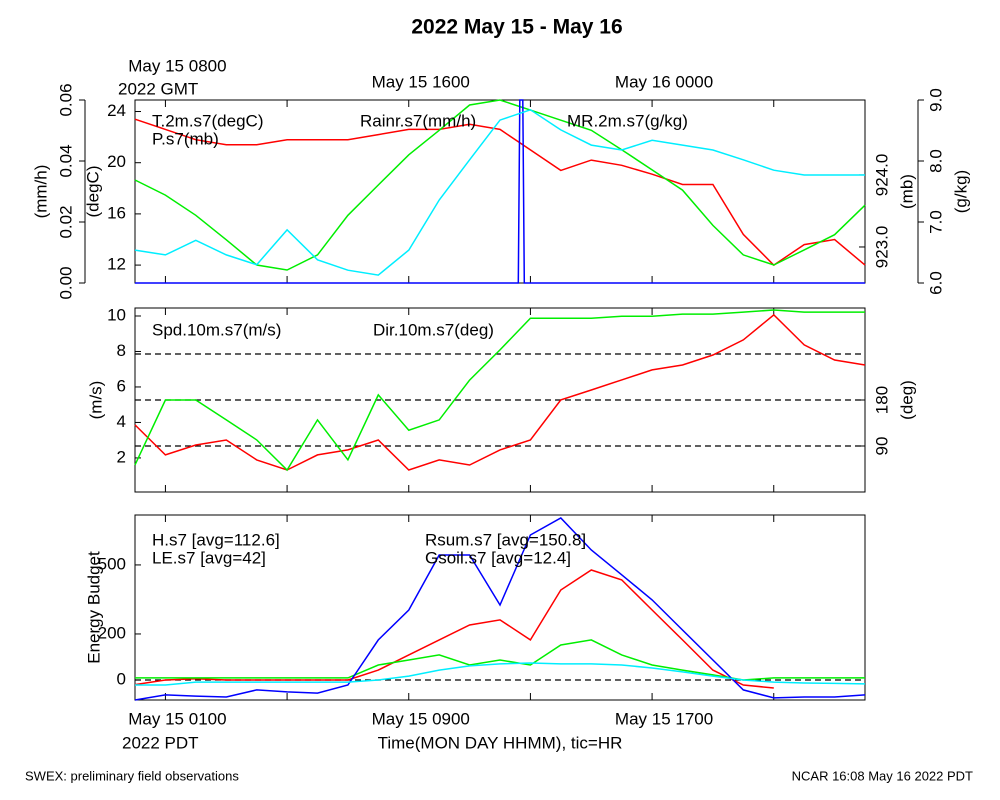  What do you see at coordinates (92, 192) in the screenshot?
I see `y-axis-title: (degC)` at bounding box center [92, 192].